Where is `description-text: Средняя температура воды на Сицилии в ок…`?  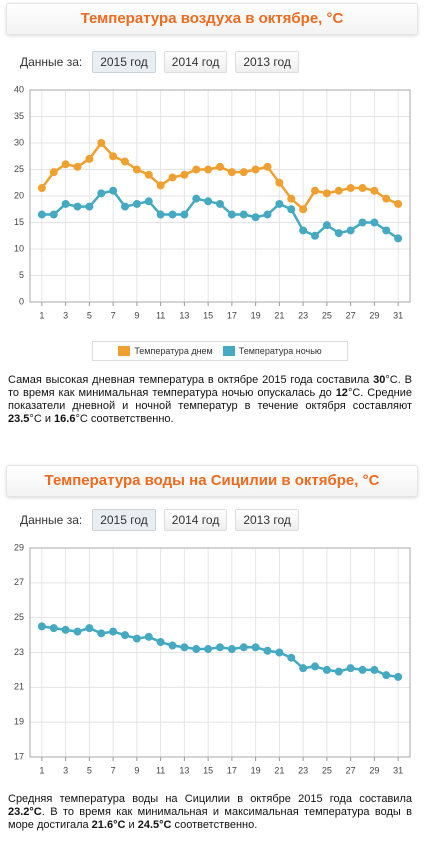 description-text: Средняя температура воды на Сицилии в ок… is located at coordinates (210, 799).